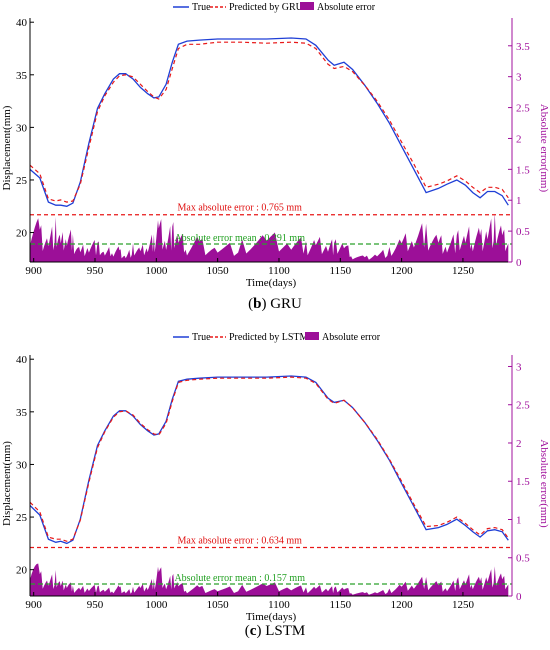 Image resolution: width=550 pixels, height=650 pixels. I want to click on gru-y-tick-label: 40, so click(22, 23).